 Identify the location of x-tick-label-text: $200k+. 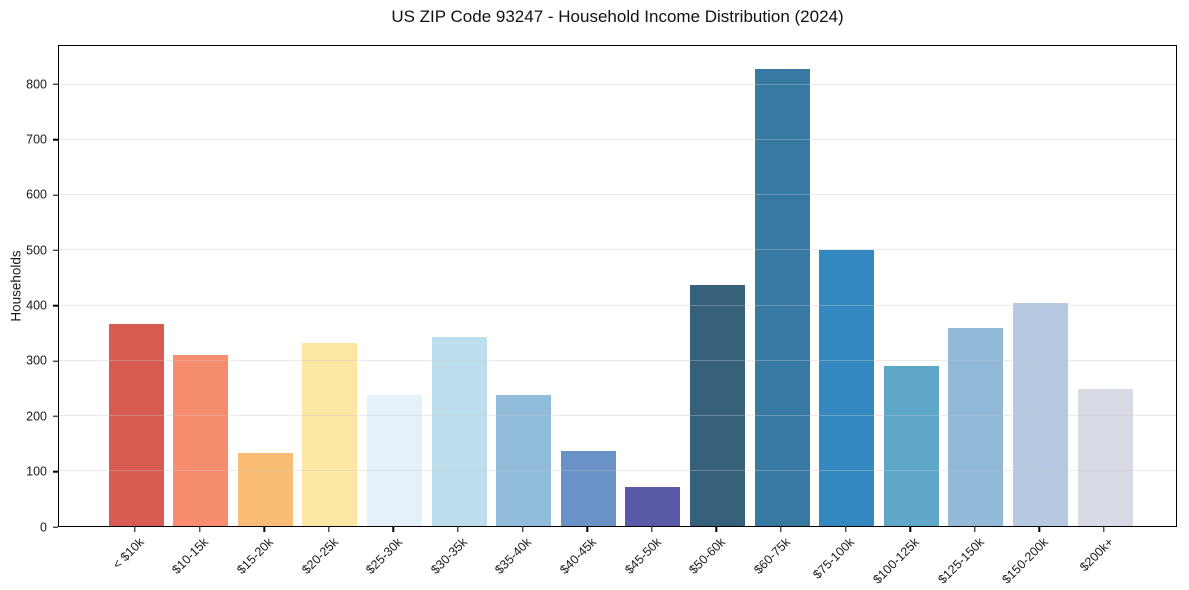
(1096, 555).